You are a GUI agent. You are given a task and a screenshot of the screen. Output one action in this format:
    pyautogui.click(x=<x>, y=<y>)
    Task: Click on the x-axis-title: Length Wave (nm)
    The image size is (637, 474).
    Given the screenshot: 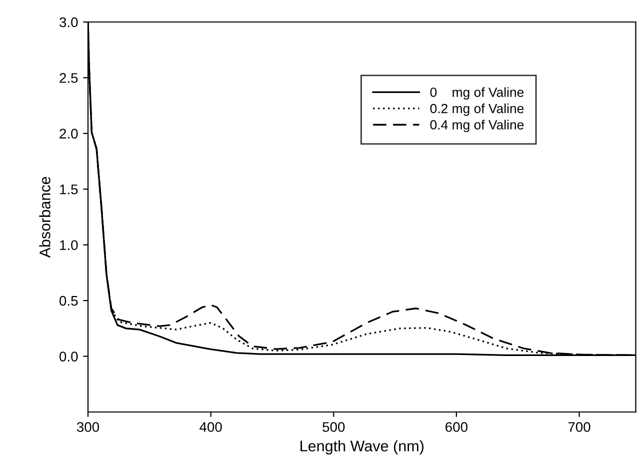 What is the action you would take?
    pyautogui.click(x=362, y=447)
    